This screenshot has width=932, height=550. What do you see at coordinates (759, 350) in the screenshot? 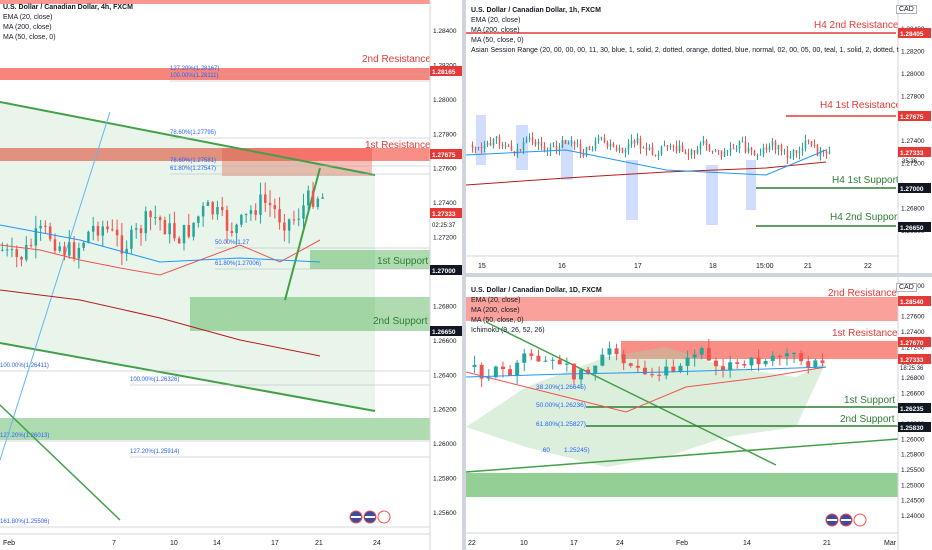
I see `res1-zone` at bounding box center [759, 350].